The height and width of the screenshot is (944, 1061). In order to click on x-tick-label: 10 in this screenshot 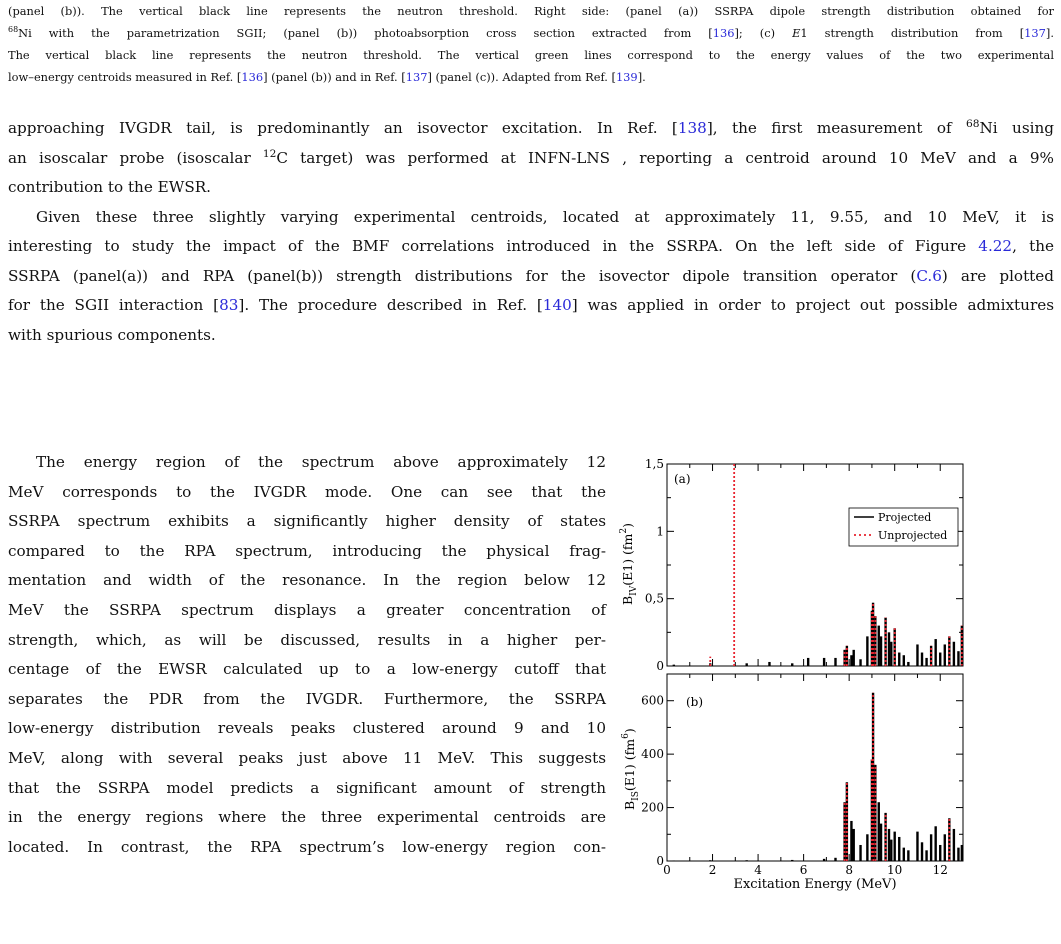, I will do `click(894, 870)`.